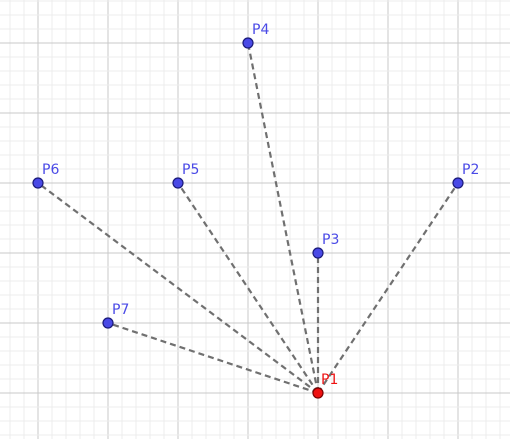 This screenshot has width=510, height=439. Describe the element at coordinates (260, 30) in the screenshot. I see `label-p4: P4` at that location.